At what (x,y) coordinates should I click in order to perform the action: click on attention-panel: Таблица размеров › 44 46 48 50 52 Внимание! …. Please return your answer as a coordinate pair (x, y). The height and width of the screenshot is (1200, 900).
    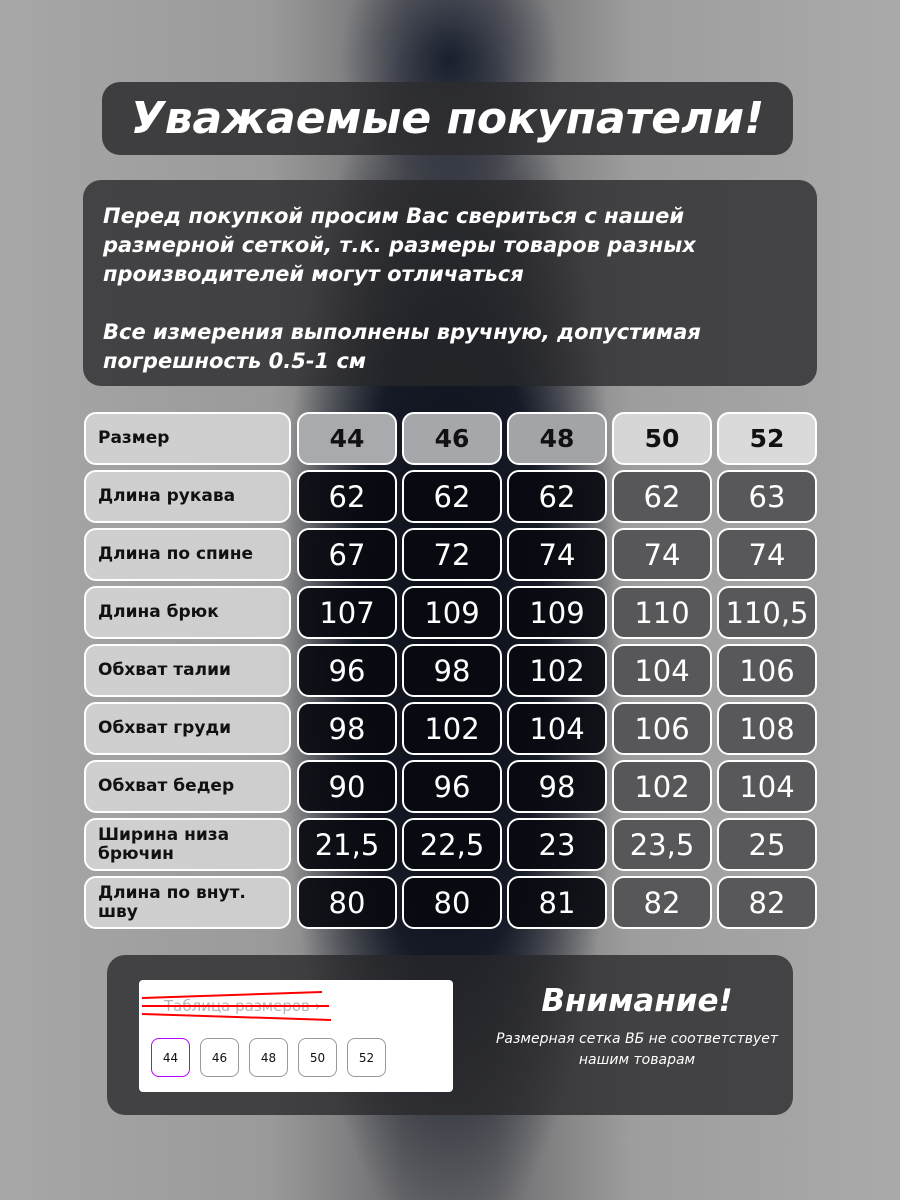
    Looking at the image, I should click on (450, 1035).